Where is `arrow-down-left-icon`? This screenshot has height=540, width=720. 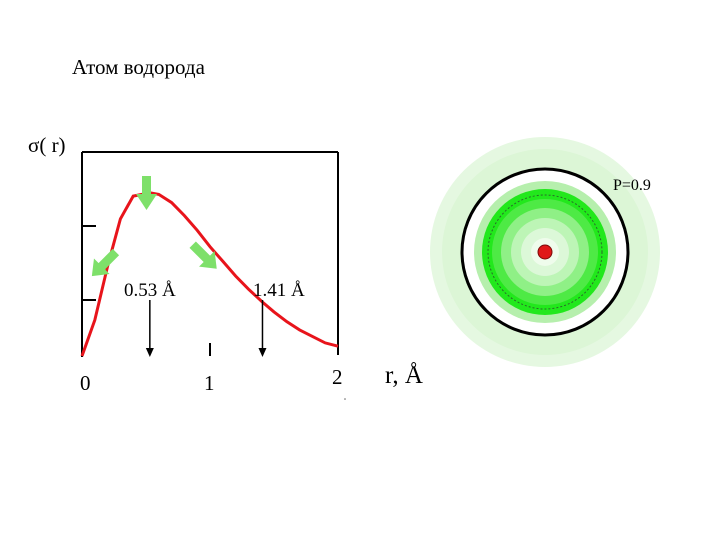
arrow-down-left-icon is located at coordinates (105, 262).